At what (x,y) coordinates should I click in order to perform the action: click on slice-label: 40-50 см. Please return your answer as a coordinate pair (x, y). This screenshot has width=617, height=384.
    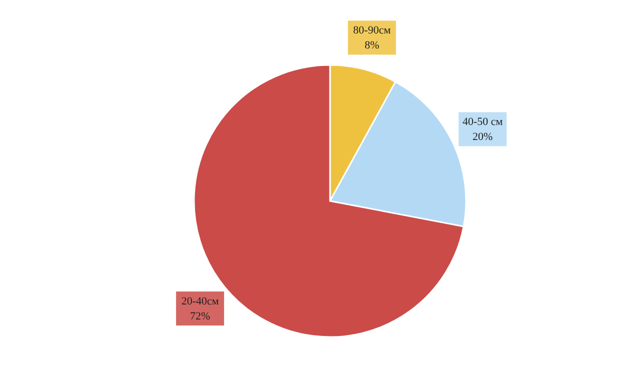
    Looking at the image, I should click on (482, 122).